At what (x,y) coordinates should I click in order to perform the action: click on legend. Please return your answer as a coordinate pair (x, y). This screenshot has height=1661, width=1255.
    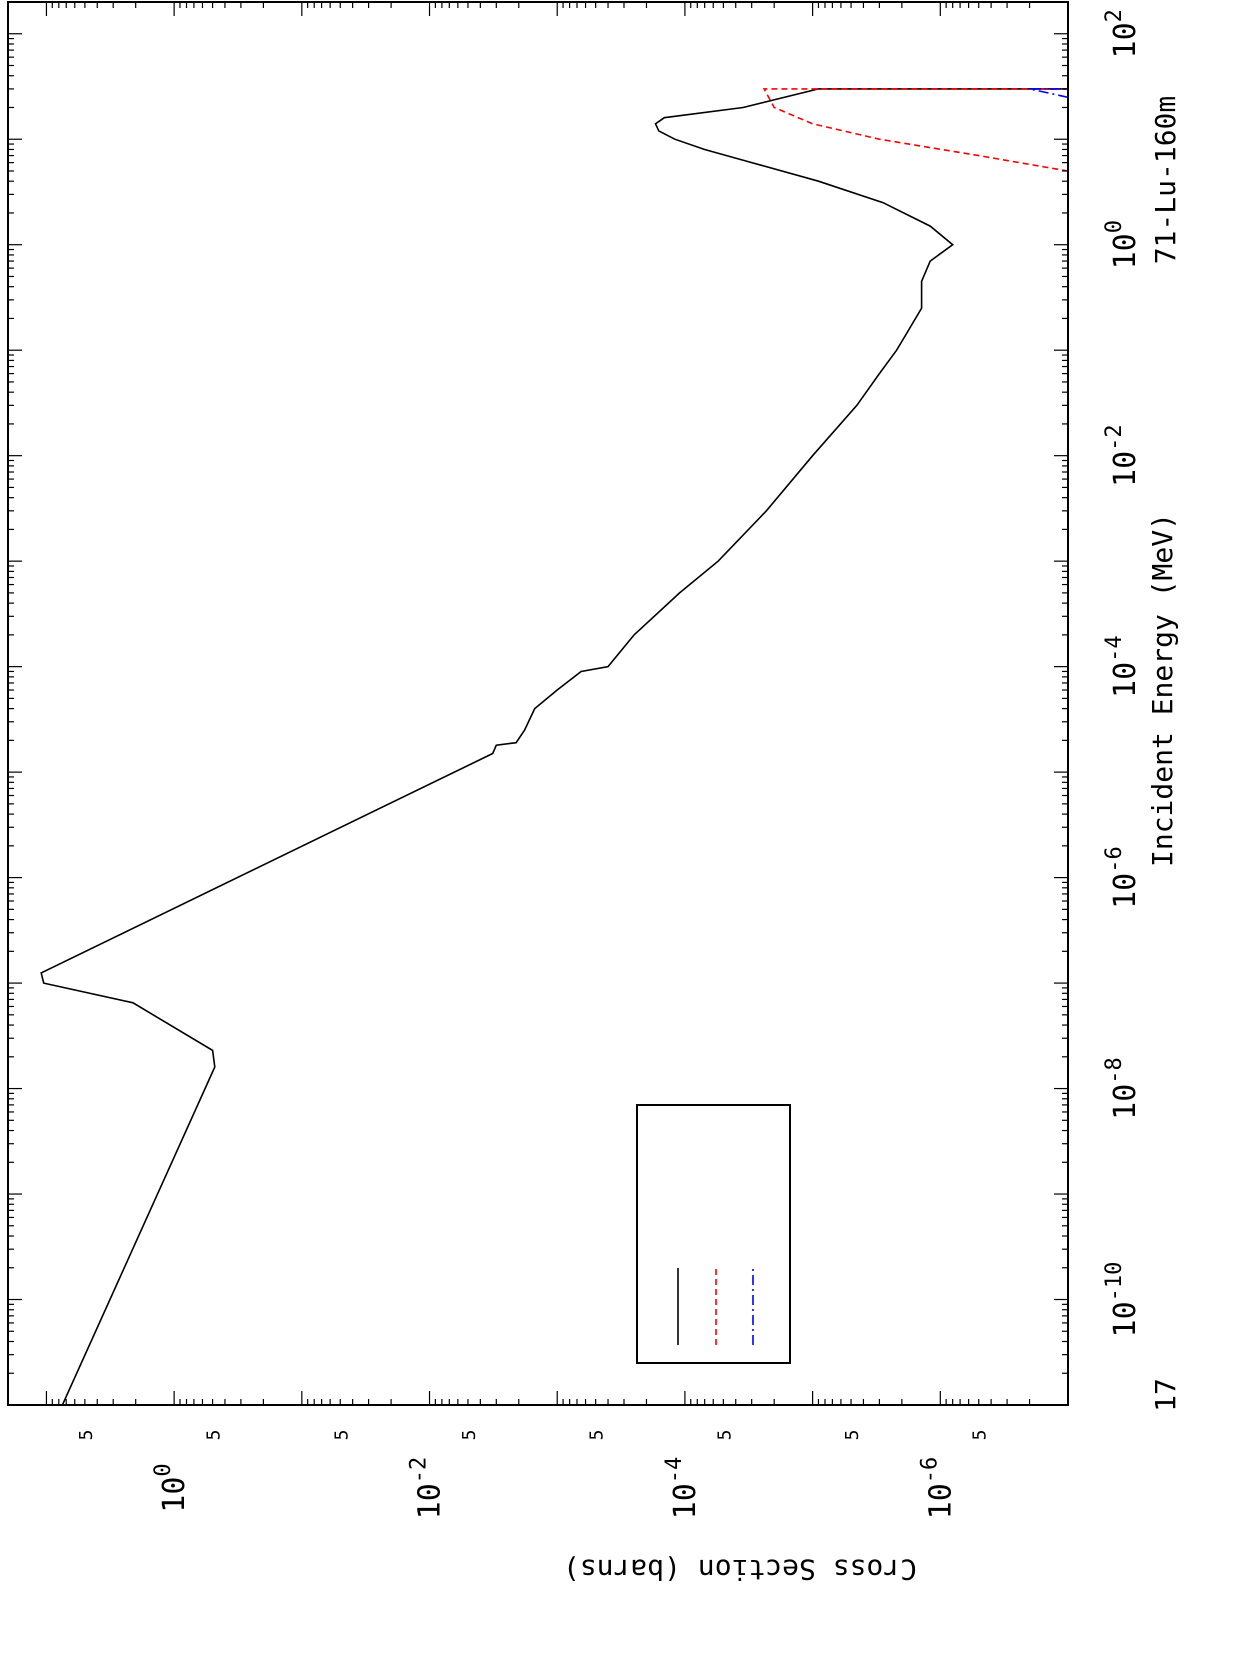
    Looking at the image, I should click on (713, 1234).